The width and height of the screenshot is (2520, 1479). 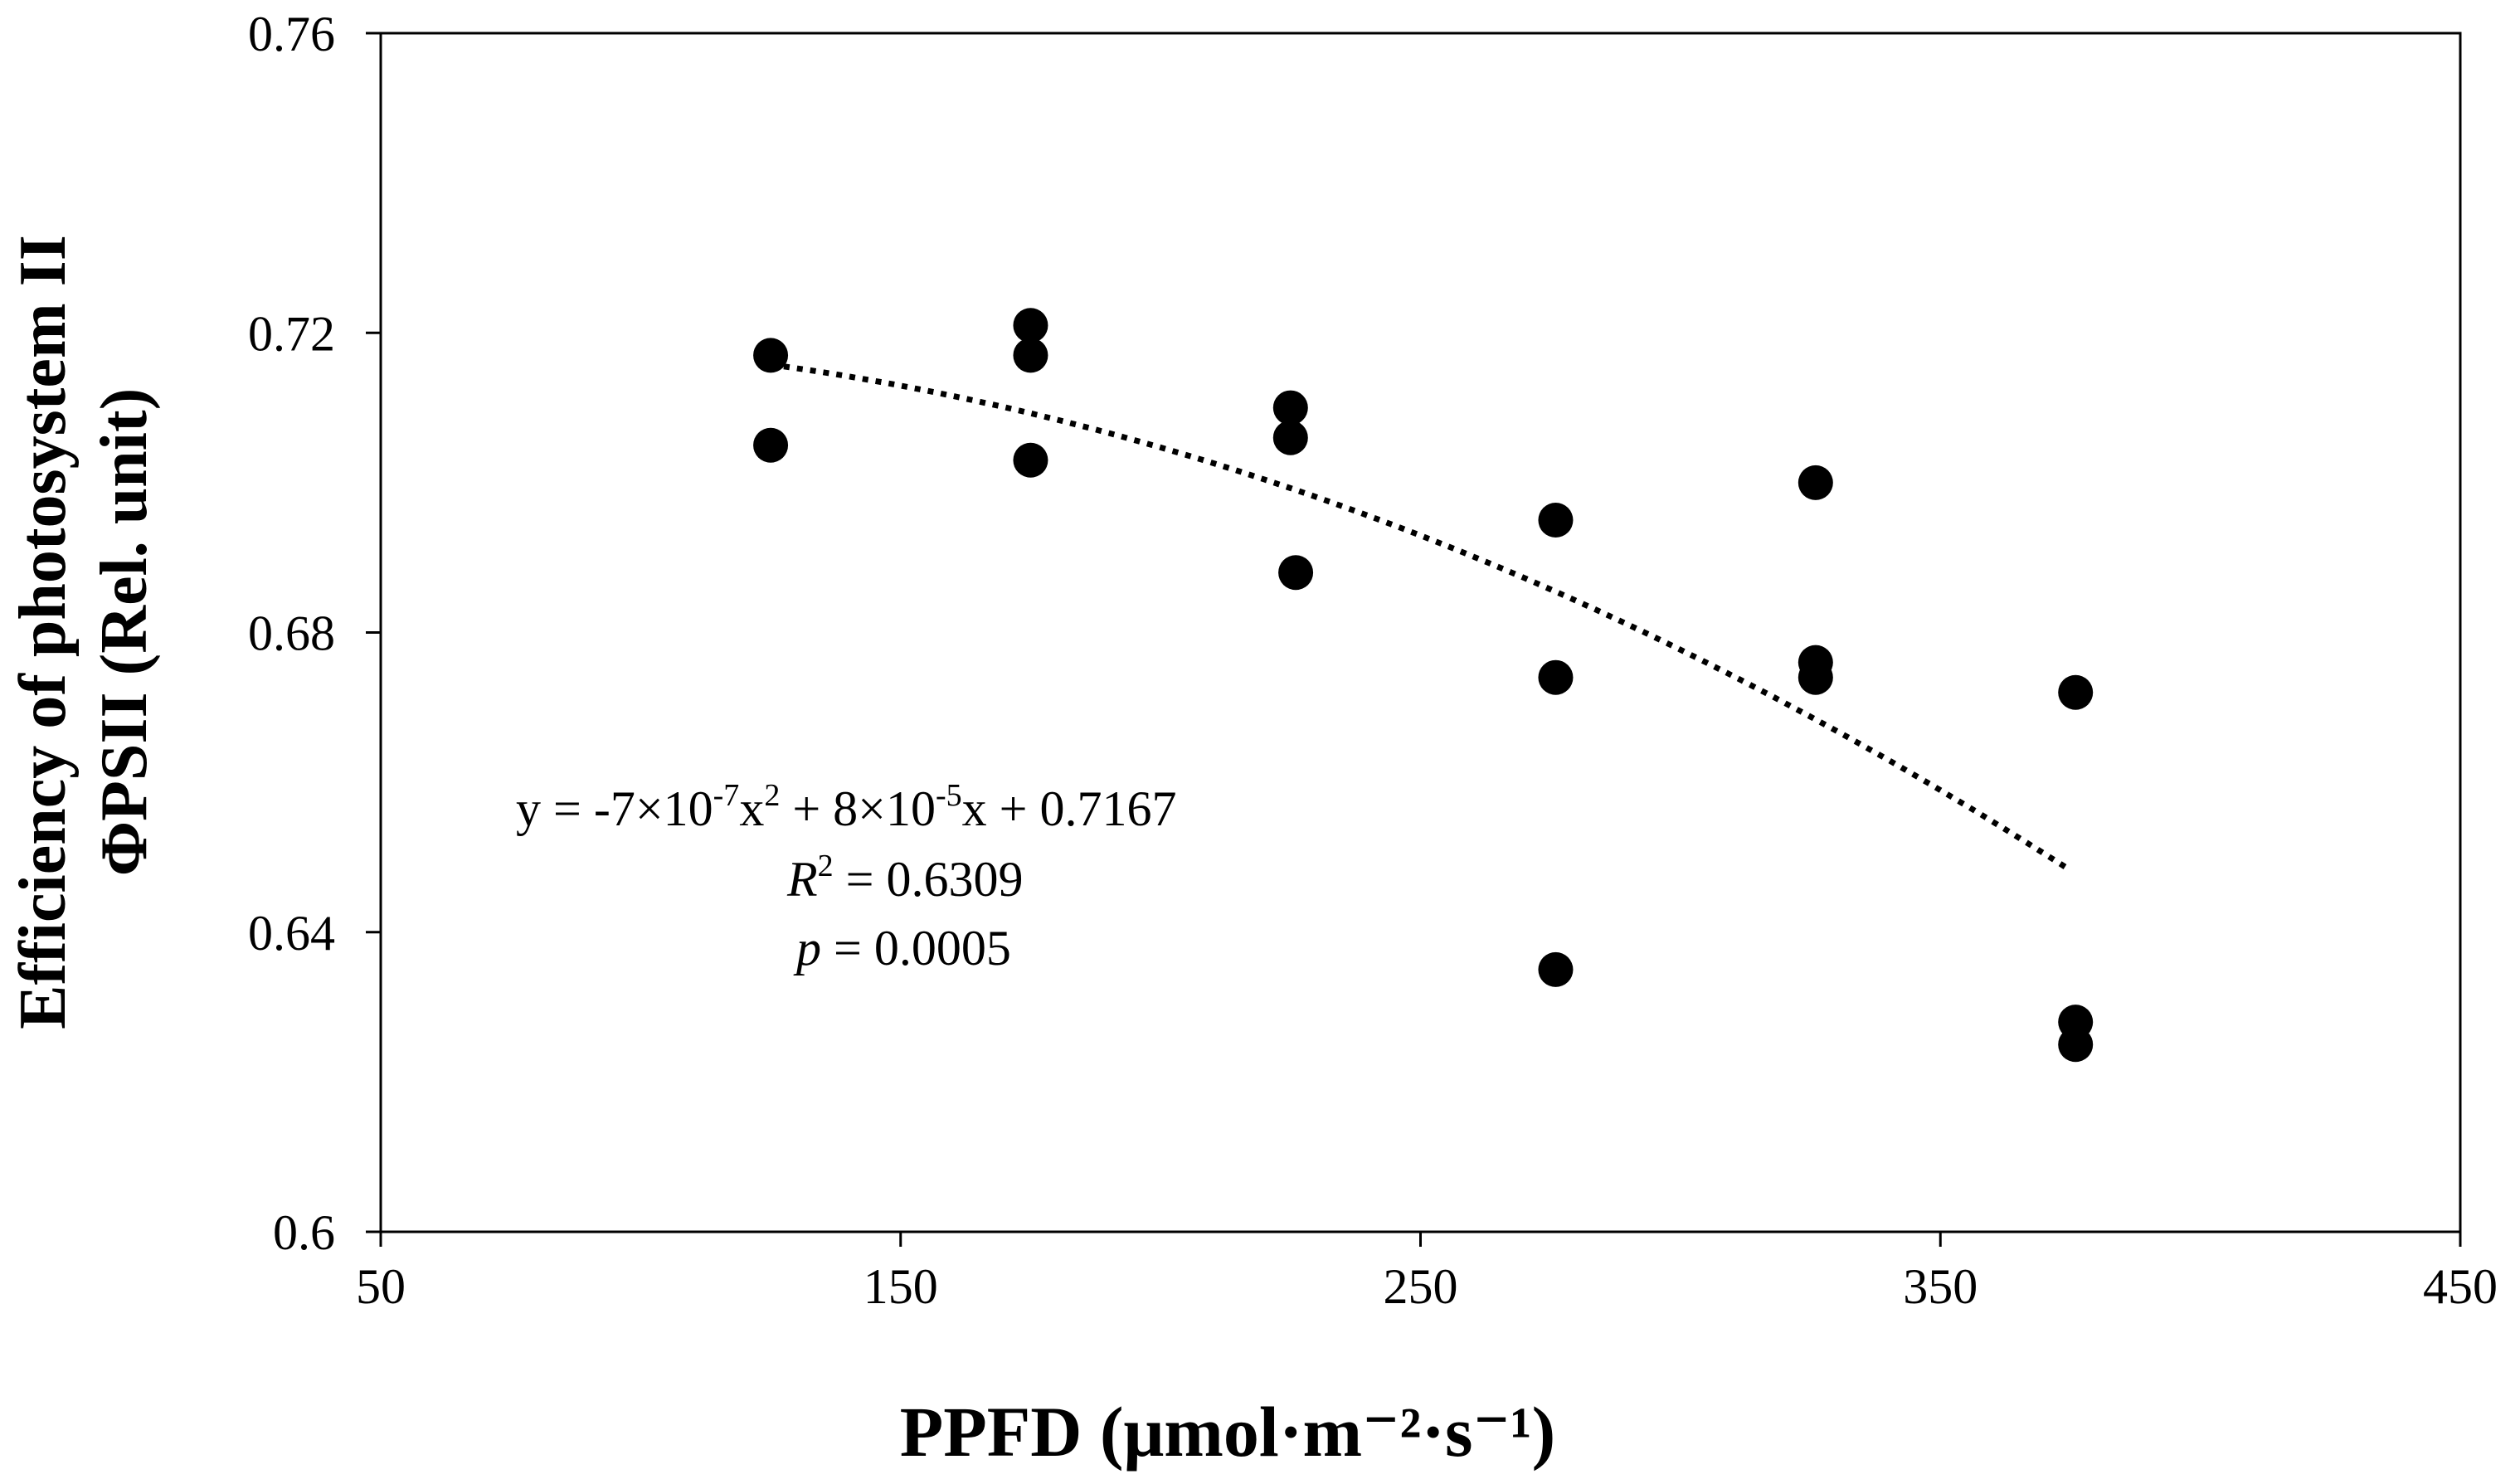 I want to click on r-squared-text: R2 = 0.6309, so click(x=905, y=878).